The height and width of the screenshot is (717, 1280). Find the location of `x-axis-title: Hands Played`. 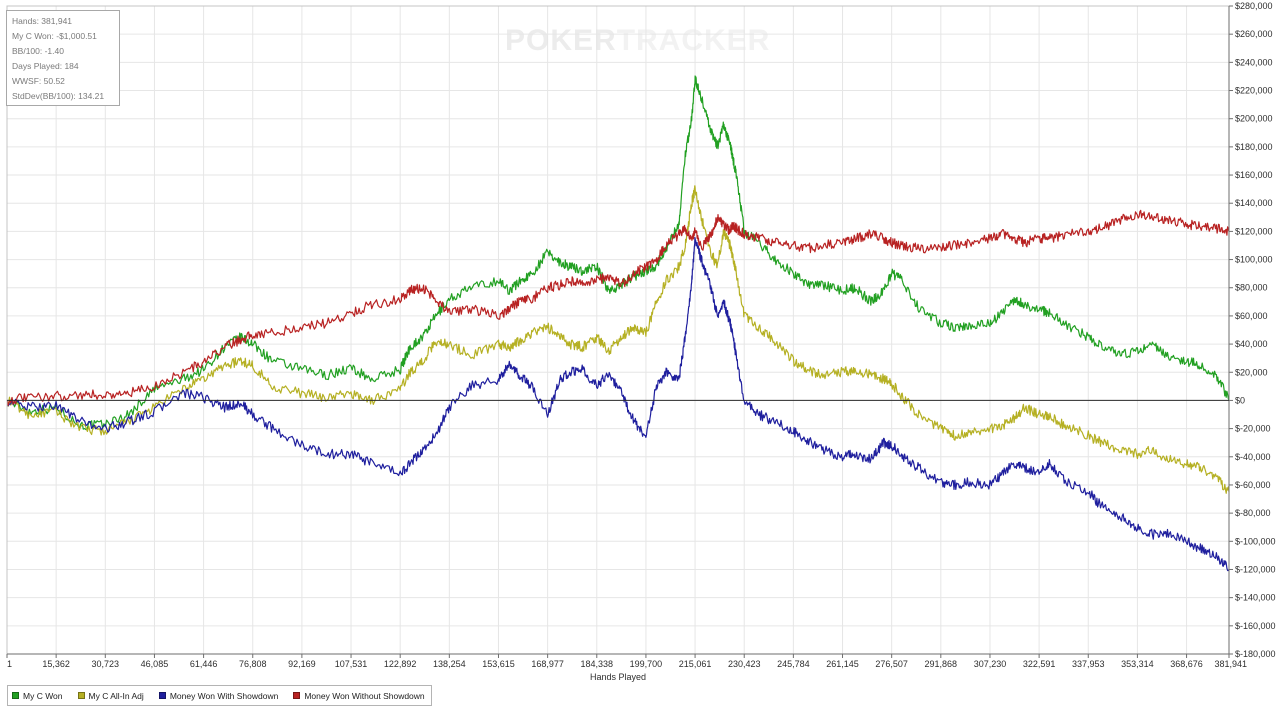

x-axis-title: Hands Played is located at coordinates (618, 677).